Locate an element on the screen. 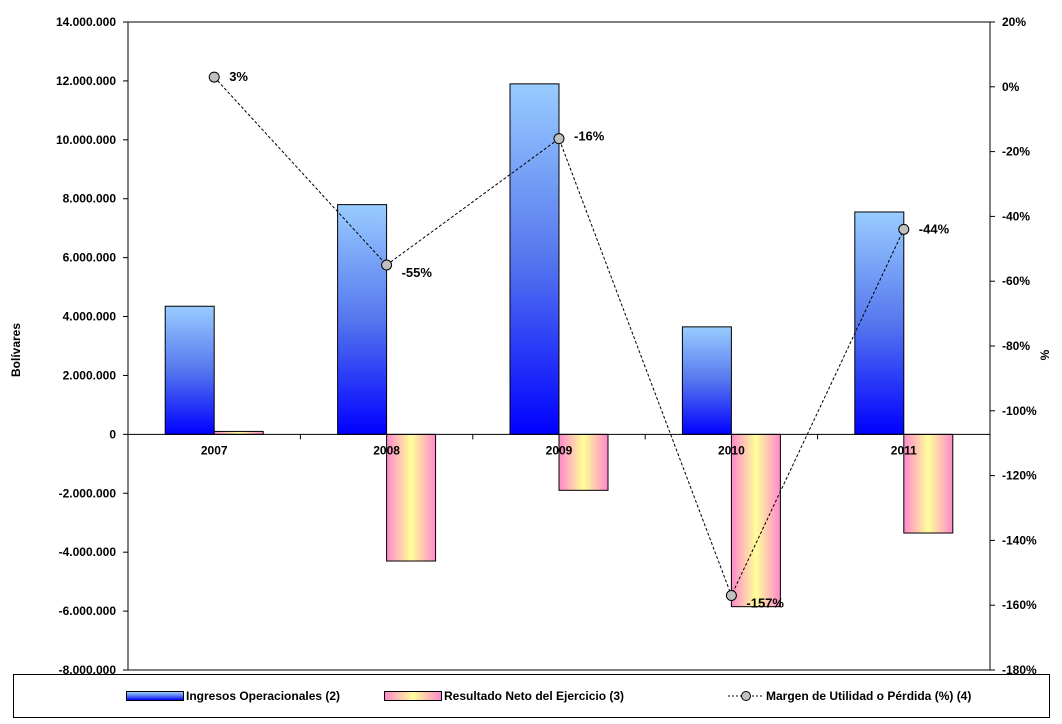 Image resolution: width=1062 pixels, height=724 pixels. y2-tick-label: -20% is located at coordinates (1016, 152).